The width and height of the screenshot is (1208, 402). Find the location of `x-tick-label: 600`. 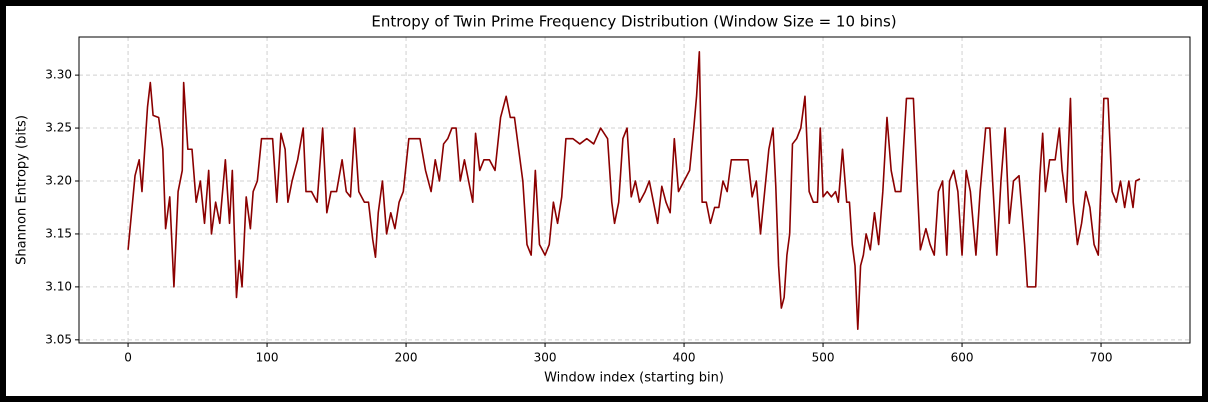

x-tick-label: 600 is located at coordinates (962, 358).